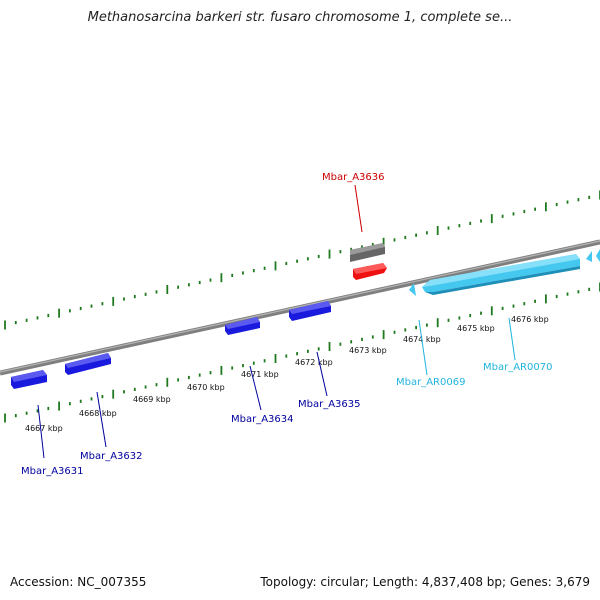 The image size is (600, 600). Describe the element at coordinates (314, 362) in the screenshot. I see `kbp-label: 4672 kbp` at that location.